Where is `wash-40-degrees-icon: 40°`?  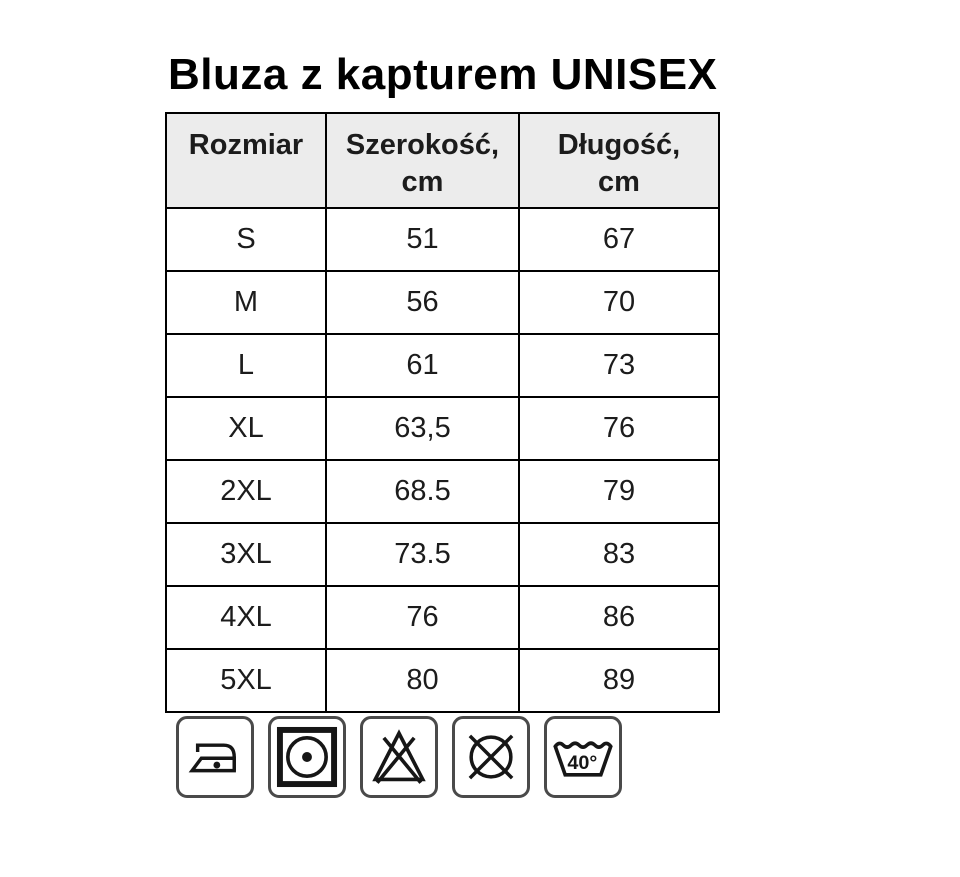 wash-40-degrees-icon: 40° is located at coordinates (583, 757).